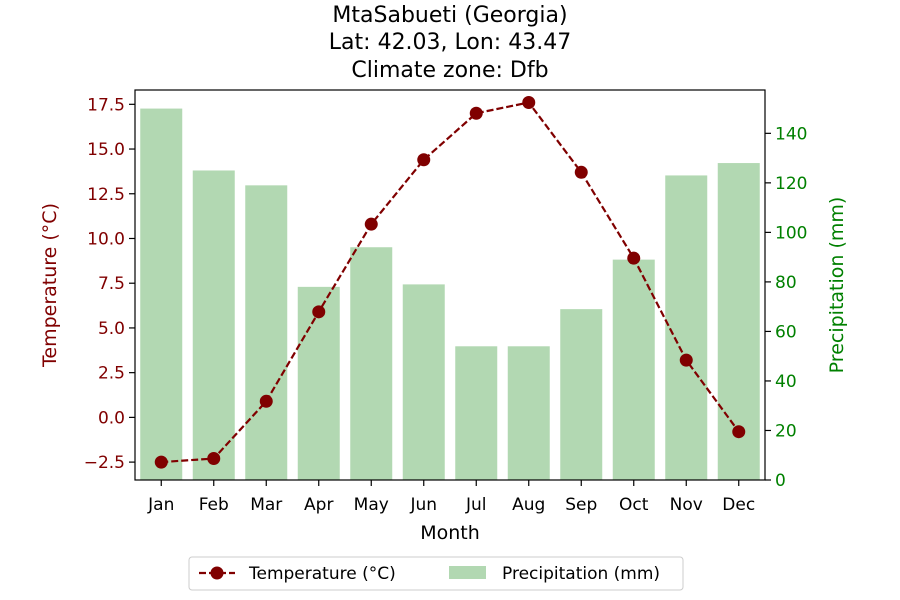  Describe the element at coordinates (451, 497) in the screenshot. I see `month-axis: Jan Feb Mar Apr May Jun Jul Aug Sep Oct Nov Dec` at that location.